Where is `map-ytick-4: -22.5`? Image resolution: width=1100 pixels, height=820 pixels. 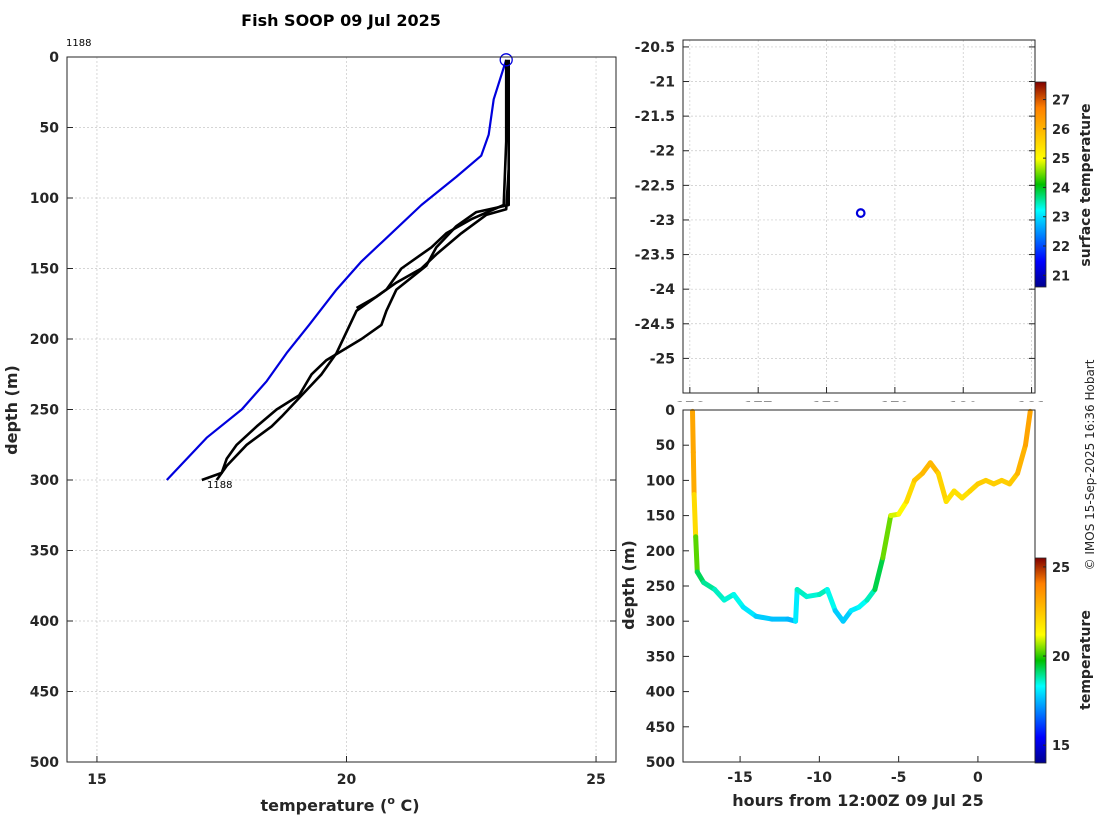 map-ytick-4: -22.5 is located at coordinates (655, 186).